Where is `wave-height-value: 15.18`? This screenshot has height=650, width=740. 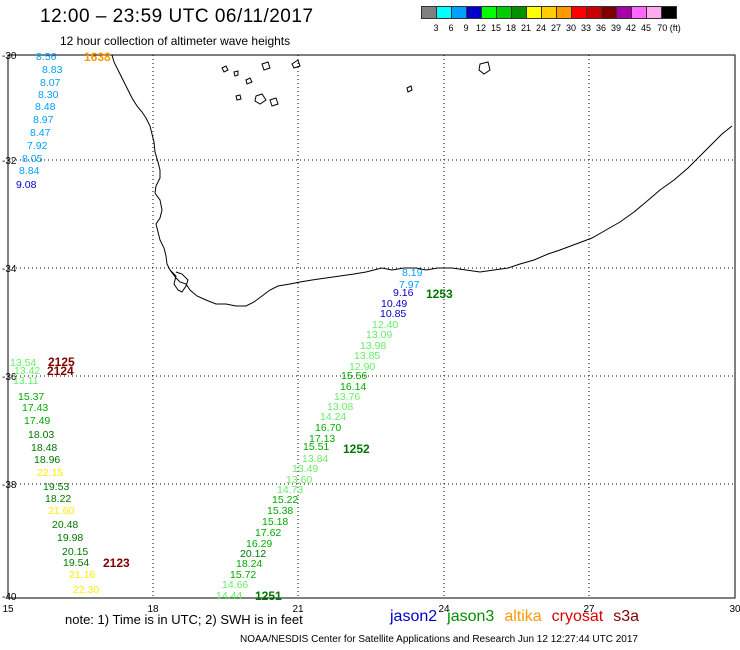 wave-height-value: 15.18 is located at coordinates (275, 522).